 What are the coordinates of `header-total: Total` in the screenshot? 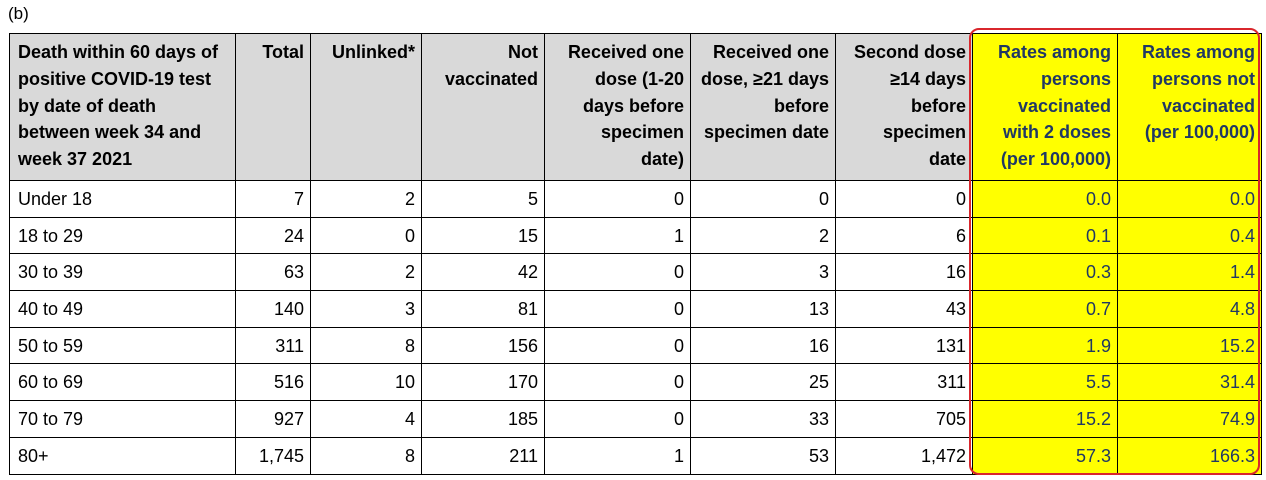 It's located at (273, 107).